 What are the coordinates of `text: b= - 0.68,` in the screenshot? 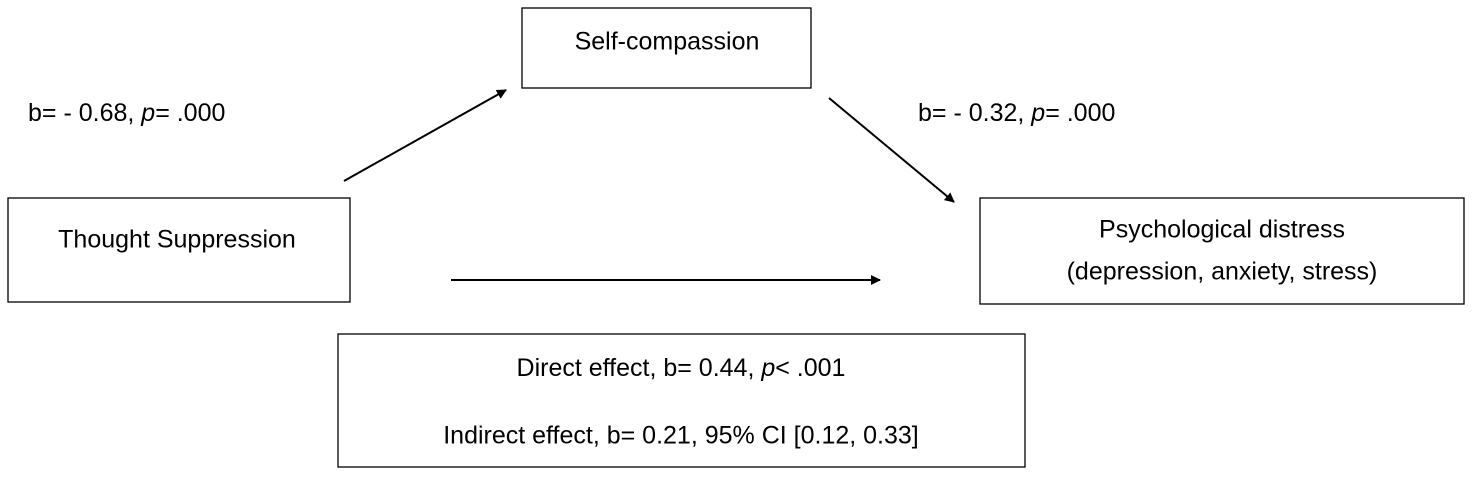 It's located at (84, 113).